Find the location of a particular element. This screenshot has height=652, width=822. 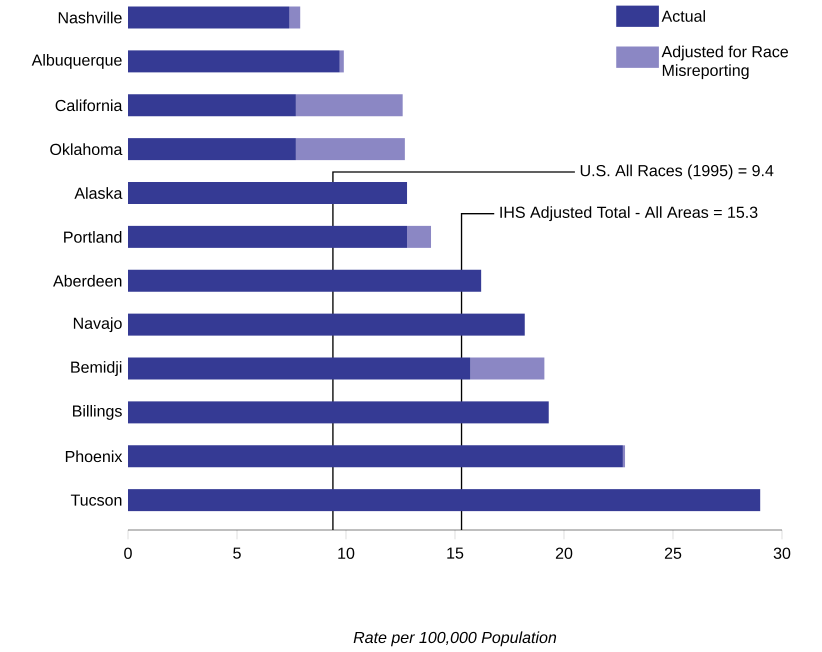

y-tick-label: Portland is located at coordinates (93, 237).